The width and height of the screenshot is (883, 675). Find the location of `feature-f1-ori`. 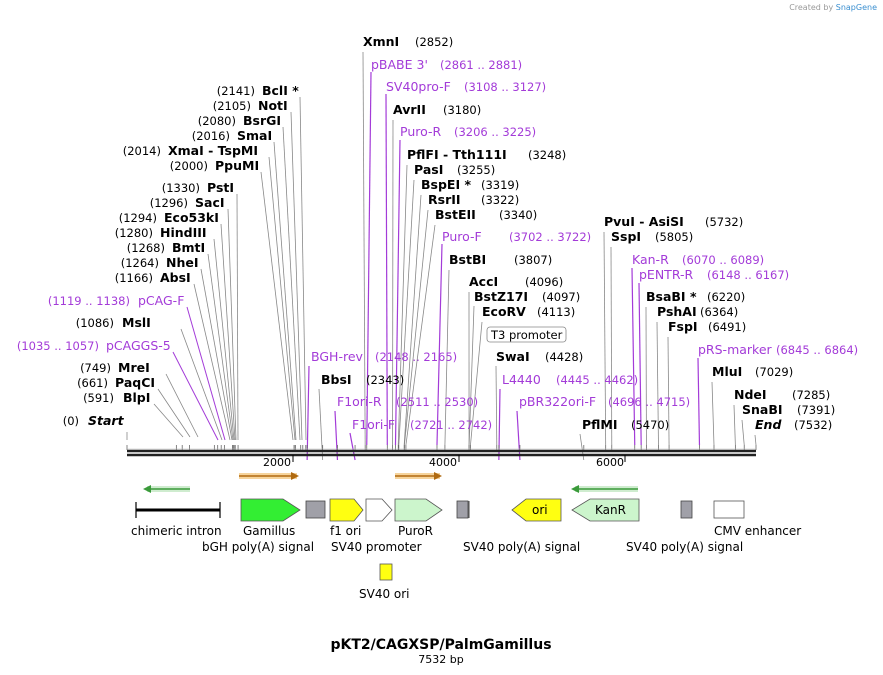

feature-f1-ori is located at coordinates (346, 510).